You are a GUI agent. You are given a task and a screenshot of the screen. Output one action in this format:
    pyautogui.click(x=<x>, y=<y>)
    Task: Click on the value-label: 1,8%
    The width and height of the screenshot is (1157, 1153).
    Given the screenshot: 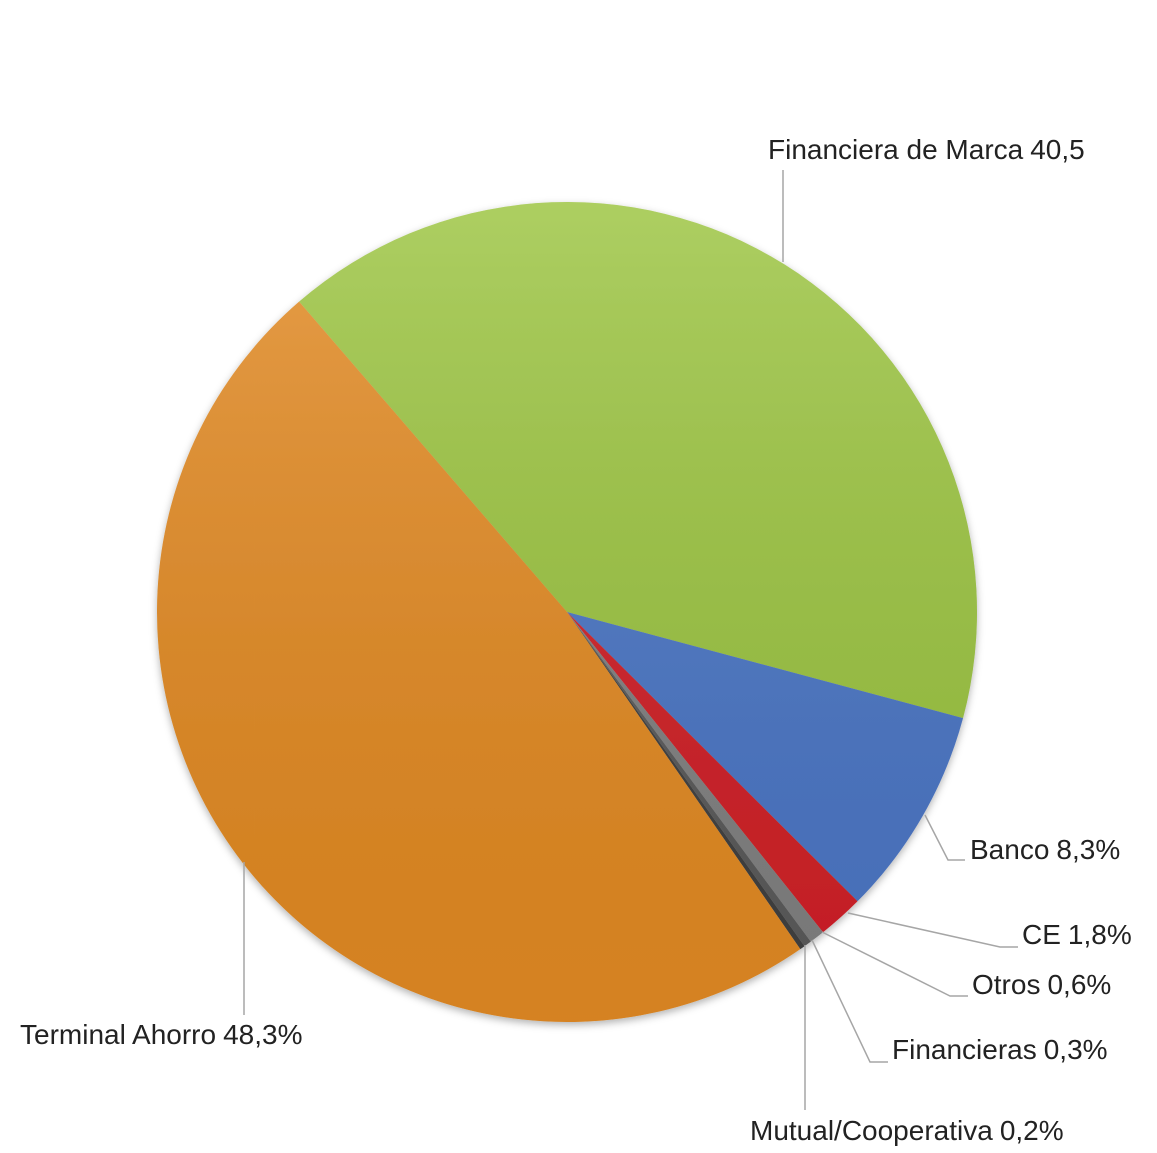 What is the action you would take?
    pyautogui.click(x=1100, y=934)
    